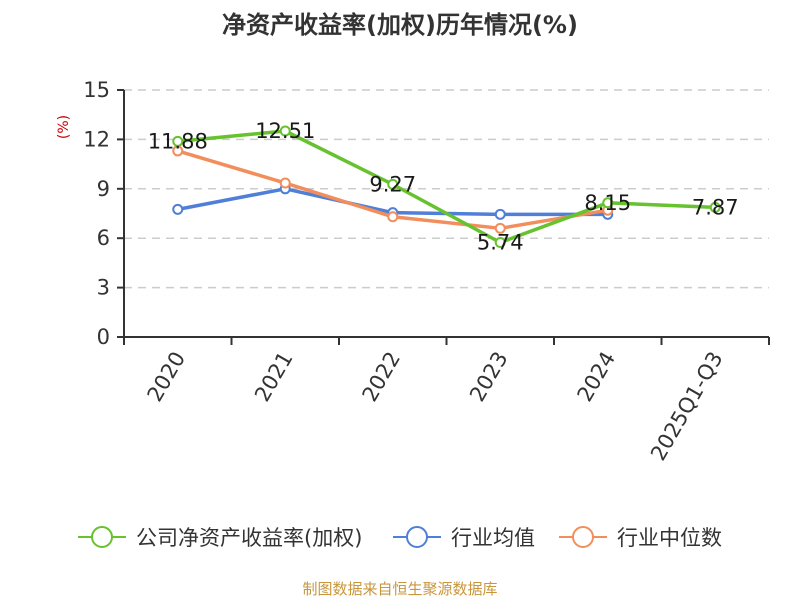 The height and width of the screenshot is (600, 800). Describe the element at coordinates (597, 377) in the screenshot. I see `x-tick-label-2024: 2024` at that location.